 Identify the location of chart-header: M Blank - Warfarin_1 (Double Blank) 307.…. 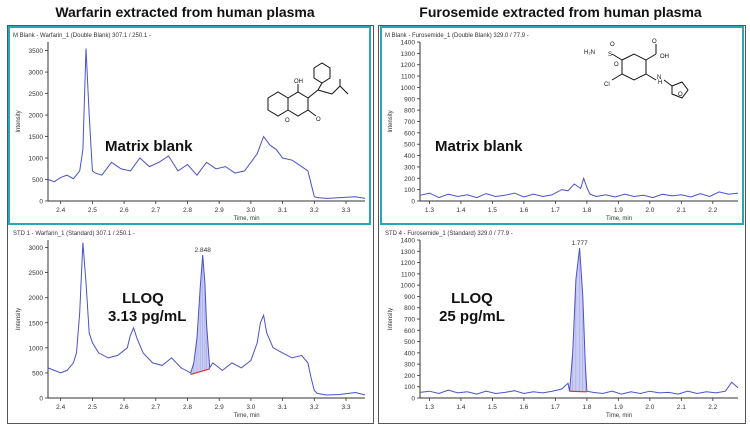
(82, 36).